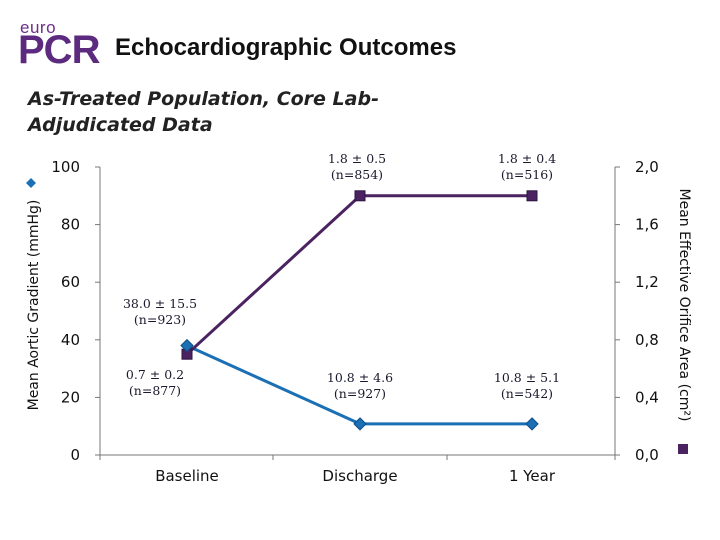  I want to click on logo-pcr-text: PCR, so click(59, 50).